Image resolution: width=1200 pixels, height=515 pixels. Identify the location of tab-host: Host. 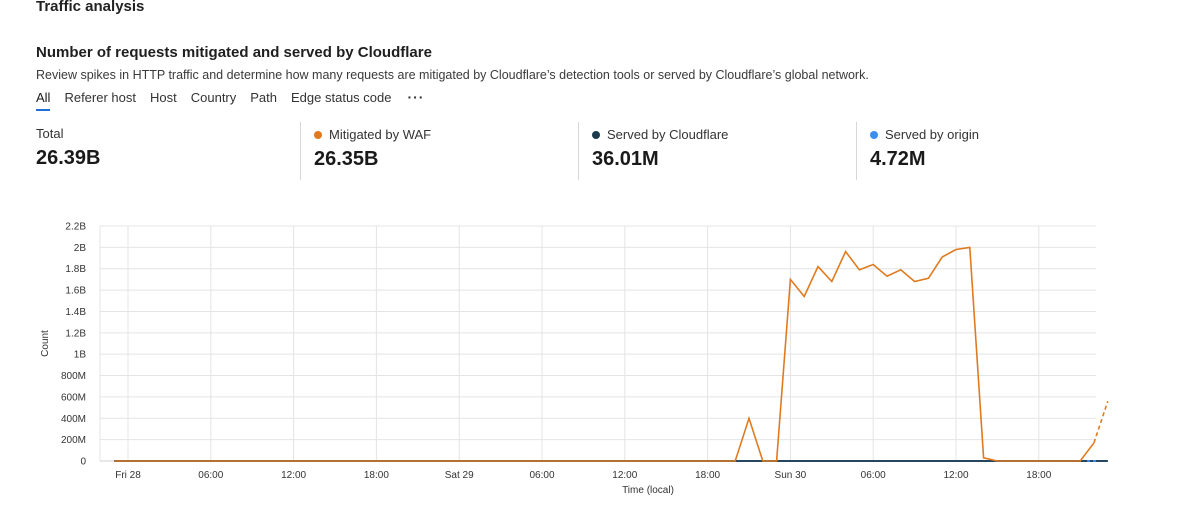
(163, 97).